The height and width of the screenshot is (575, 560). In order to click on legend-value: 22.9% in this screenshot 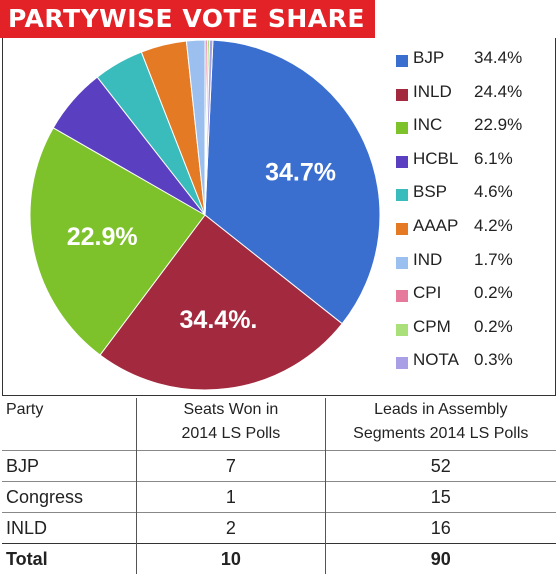, I will do `click(498, 125)`.